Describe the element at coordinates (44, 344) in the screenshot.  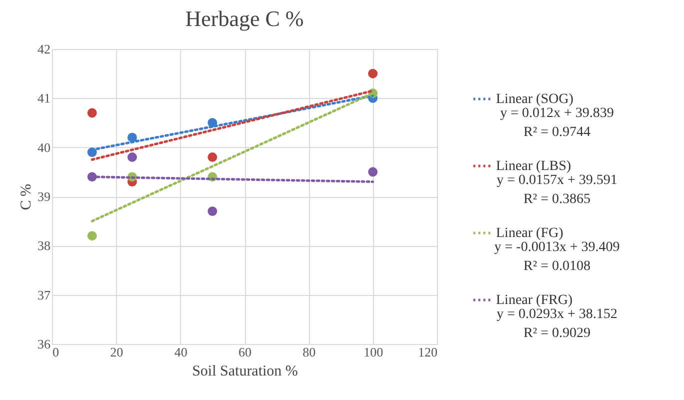
I see `y-tick-label: 36` at that location.